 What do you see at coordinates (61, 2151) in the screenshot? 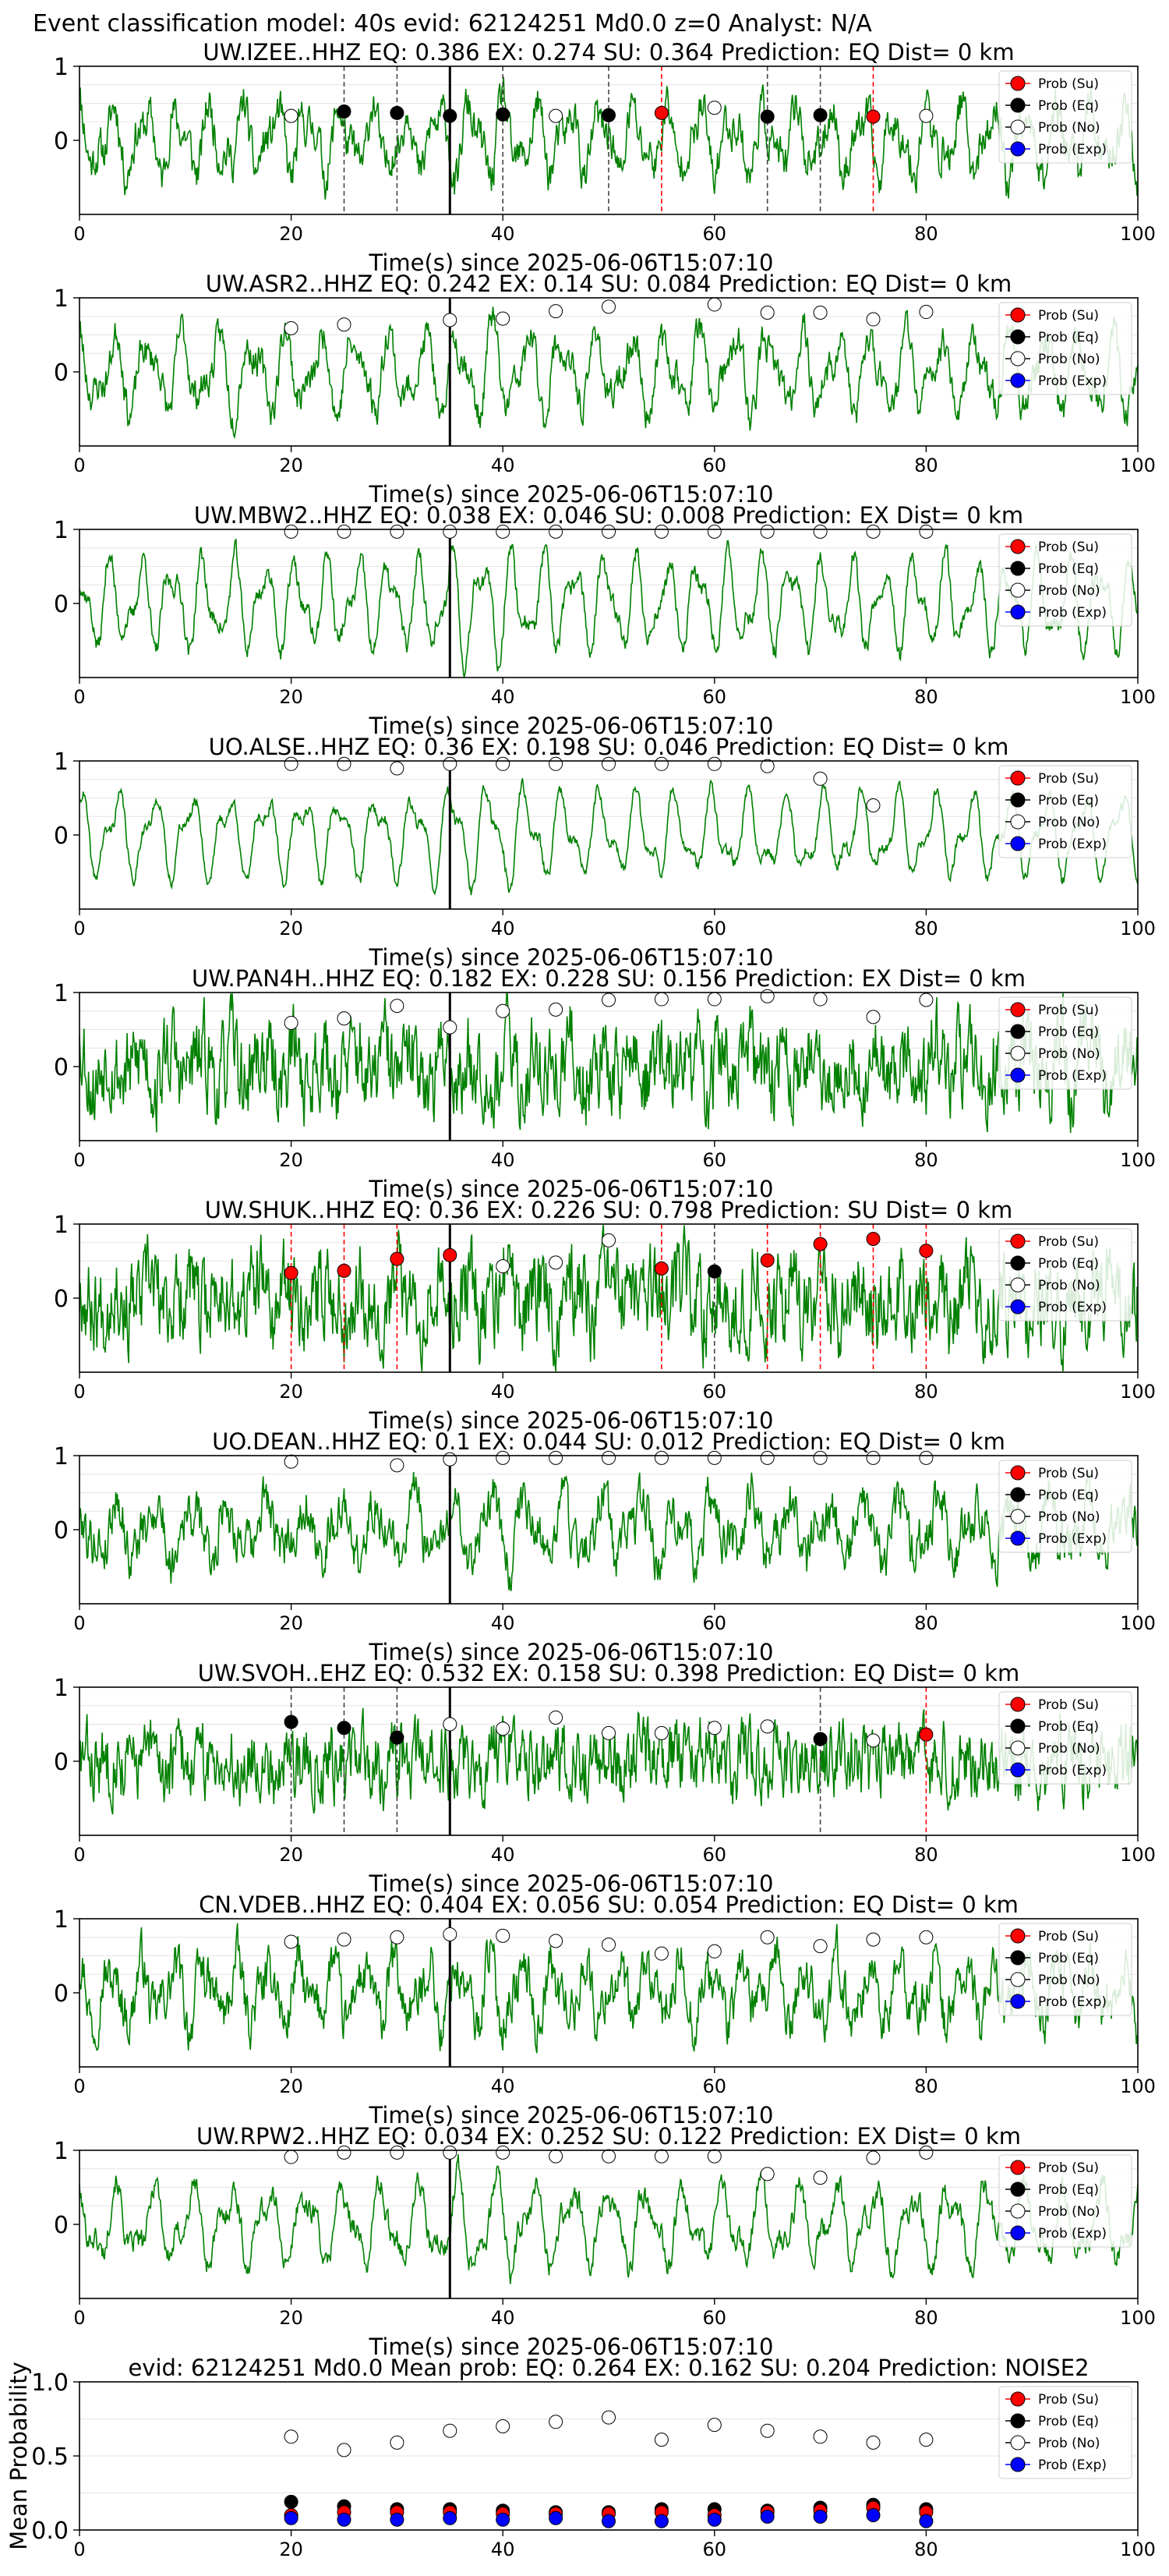
I see `panel-10-ytick-label-1: 1` at bounding box center [61, 2151].